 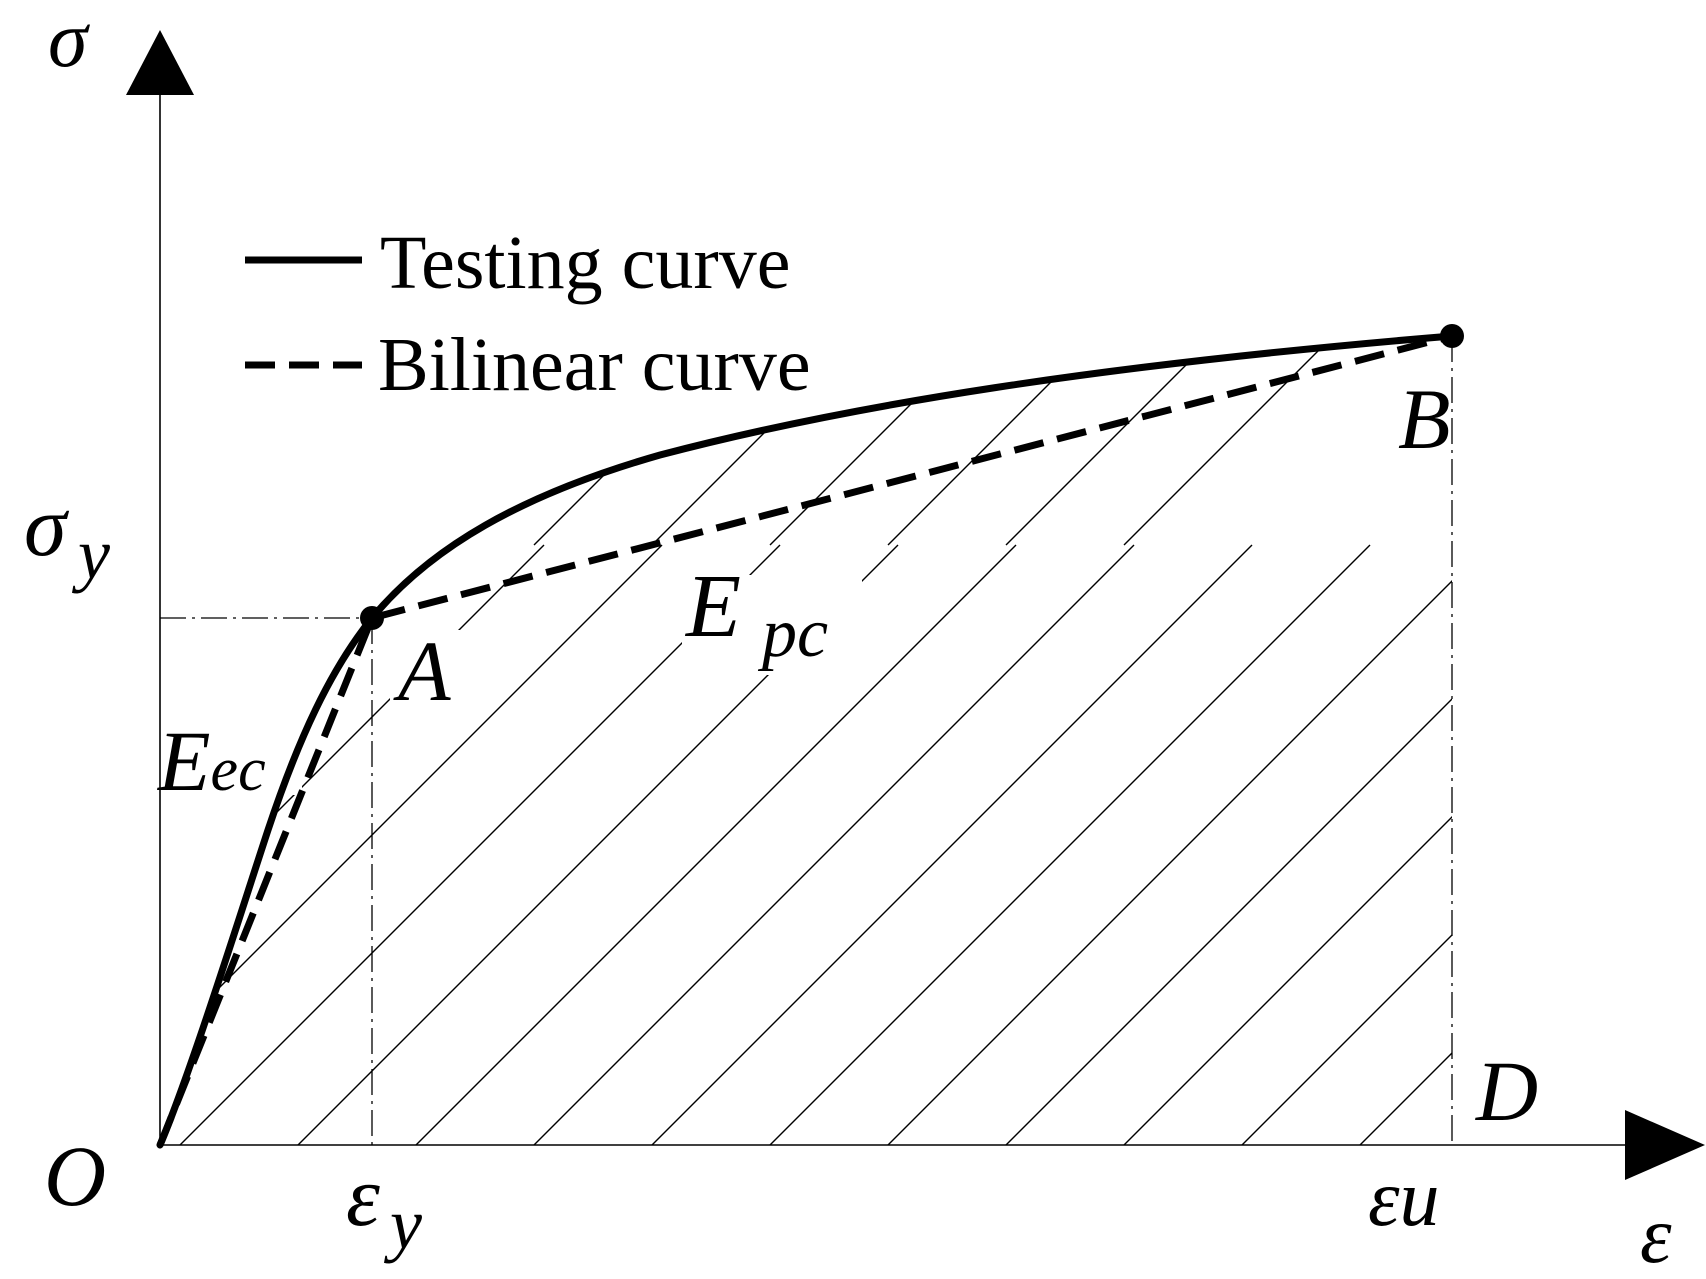 I want to click on label-mask-a, so click(x=437, y=670).